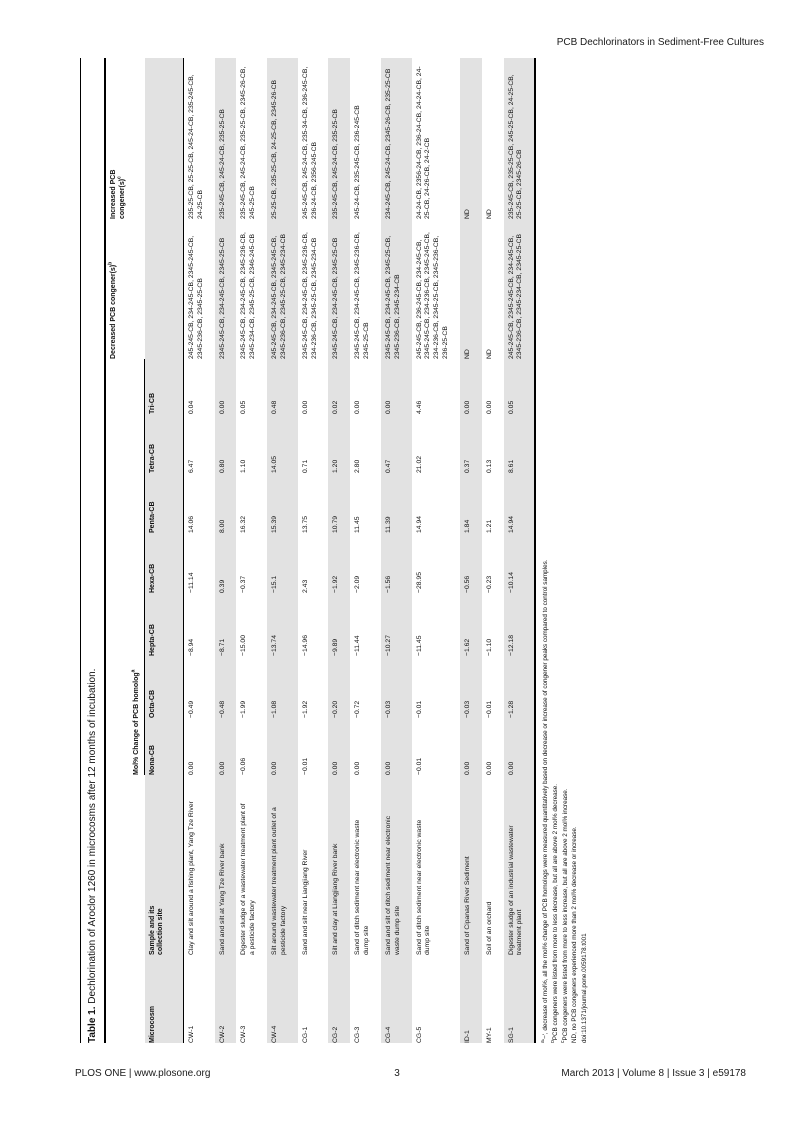 This screenshot has height=1123, width=794. What do you see at coordinates (164, 289) in the screenshot?
I see `header-spacer-decreased` at bounding box center [164, 289].